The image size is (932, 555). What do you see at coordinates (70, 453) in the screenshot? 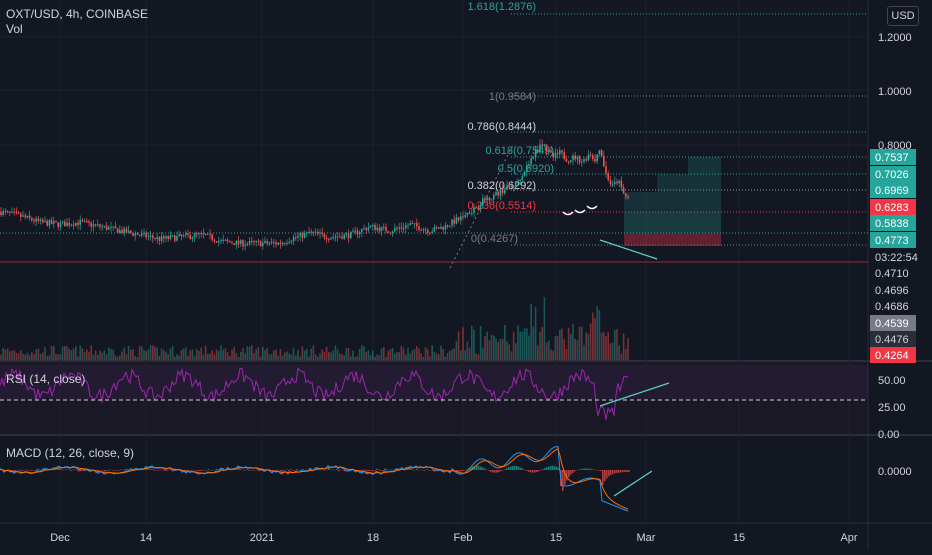
I see `macd-legend: MACD (12, 26, close, 9)` at bounding box center [70, 453].